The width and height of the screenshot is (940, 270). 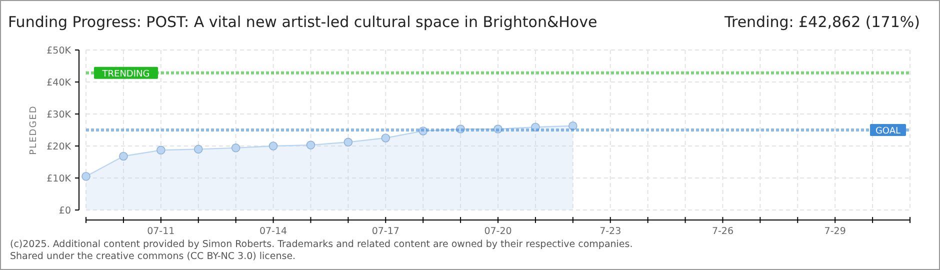 What do you see at coordinates (34, 130) in the screenshot?
I see `y-axis-title: PLEDGED` at bounding box center [34, 130].